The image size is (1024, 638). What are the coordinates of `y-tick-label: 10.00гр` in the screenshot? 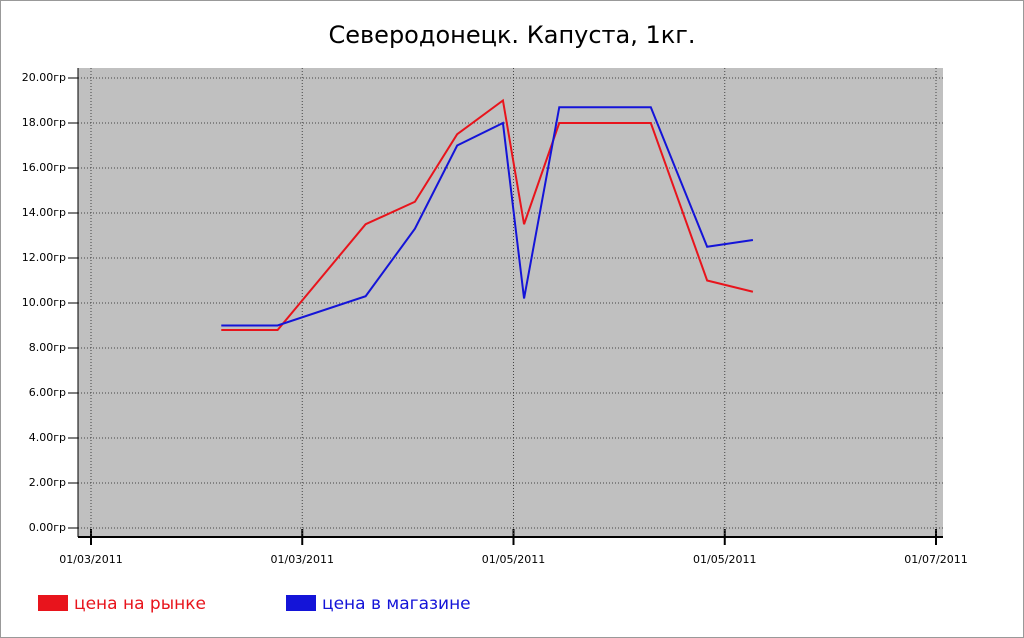 It's located at (44, 302).